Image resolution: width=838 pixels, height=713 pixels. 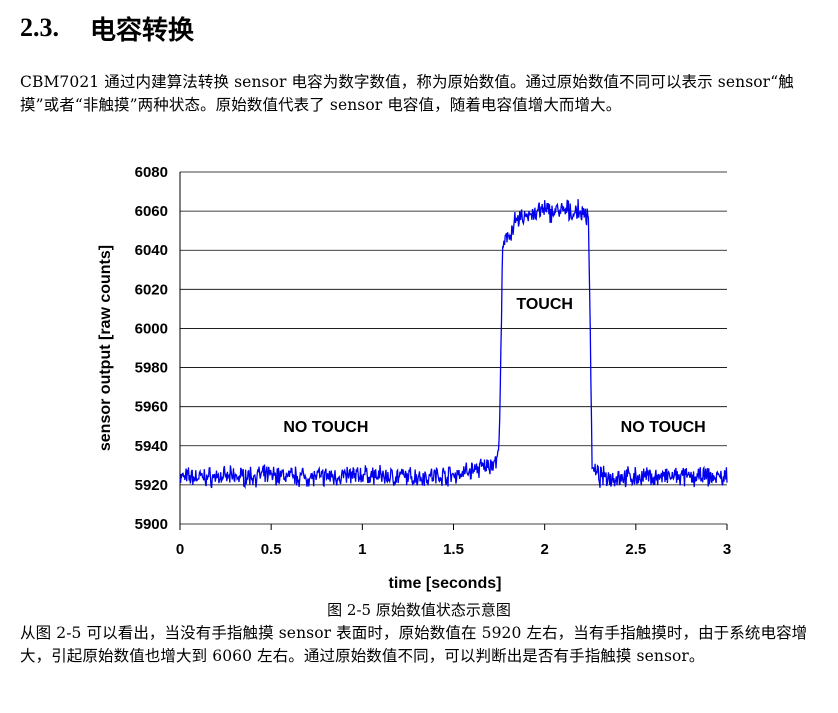 I want to click on y-tick-label: 5900, so click(x=151, y=524).